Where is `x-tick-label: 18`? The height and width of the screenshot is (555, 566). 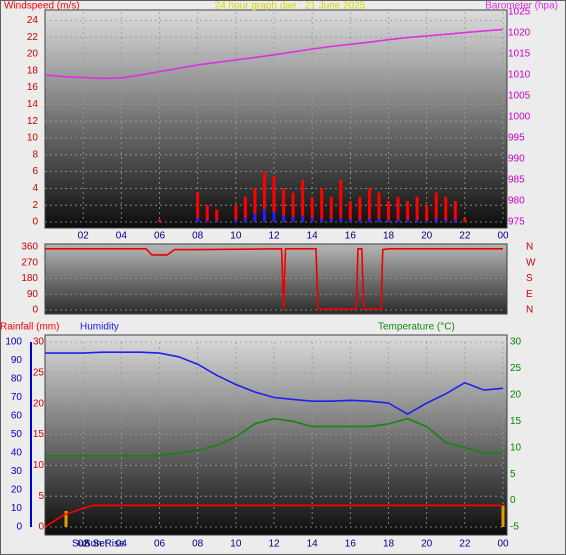 x-tick-label: 18 is located at coordinates (389, 544).